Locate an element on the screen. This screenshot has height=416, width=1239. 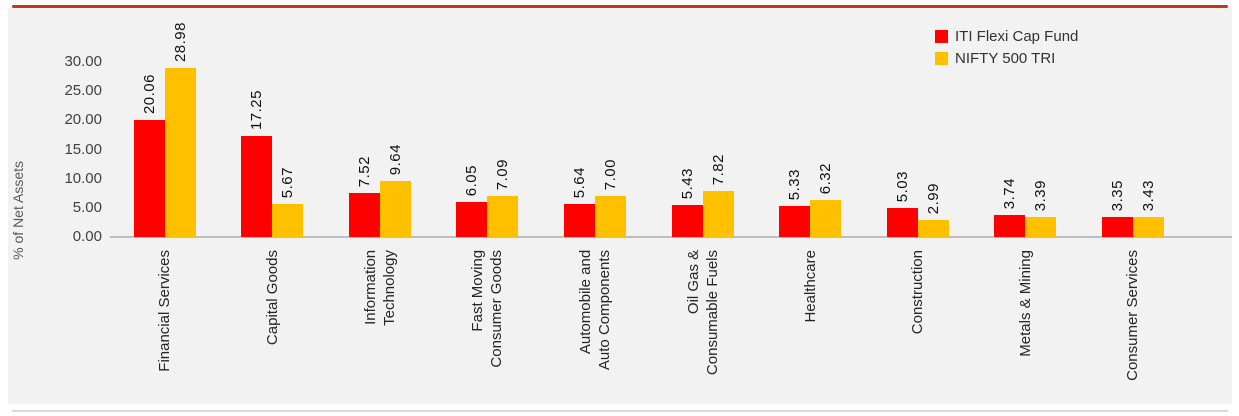
bar-value-label-box: 28.98 is located at coordinates (180, 36).